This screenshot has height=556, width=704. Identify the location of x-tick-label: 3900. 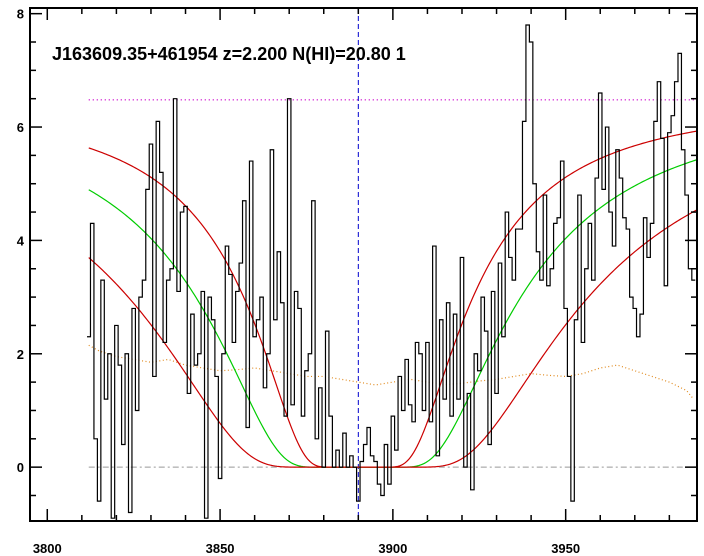
(392, 548).